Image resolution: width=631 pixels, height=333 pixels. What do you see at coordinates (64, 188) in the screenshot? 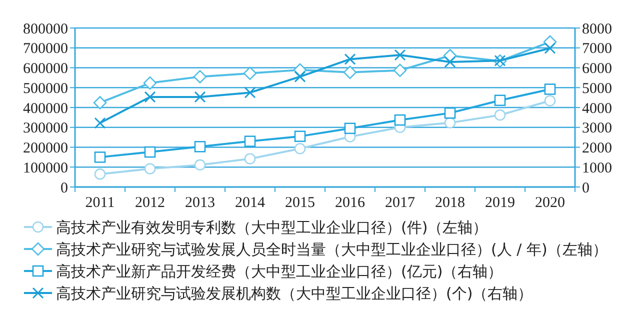
I see `y-tick-label: 0` at bounding box center [64, 188].